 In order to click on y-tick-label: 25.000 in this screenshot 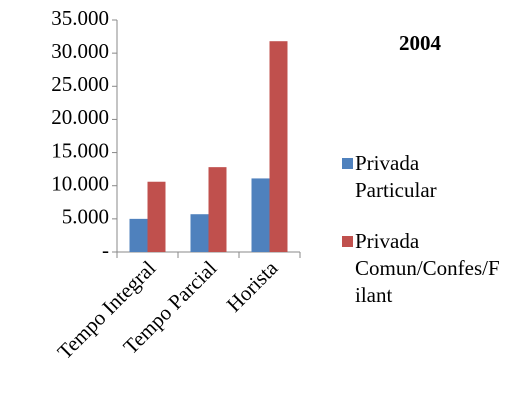, I will do `click(80, 84)`.